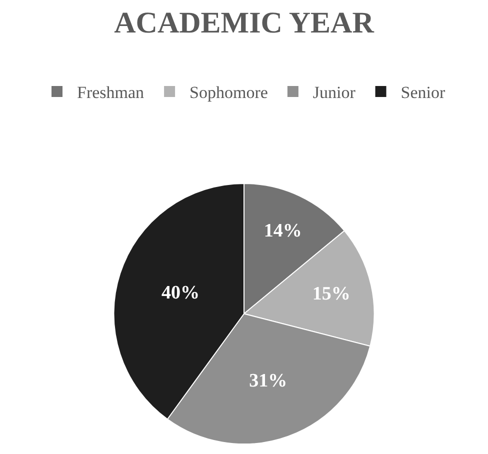 The height and width of the screenshot is (454, 488). Describe the element at coordinates (334, 92) in the screenshot. I see `legend-label: Junior` at that location.